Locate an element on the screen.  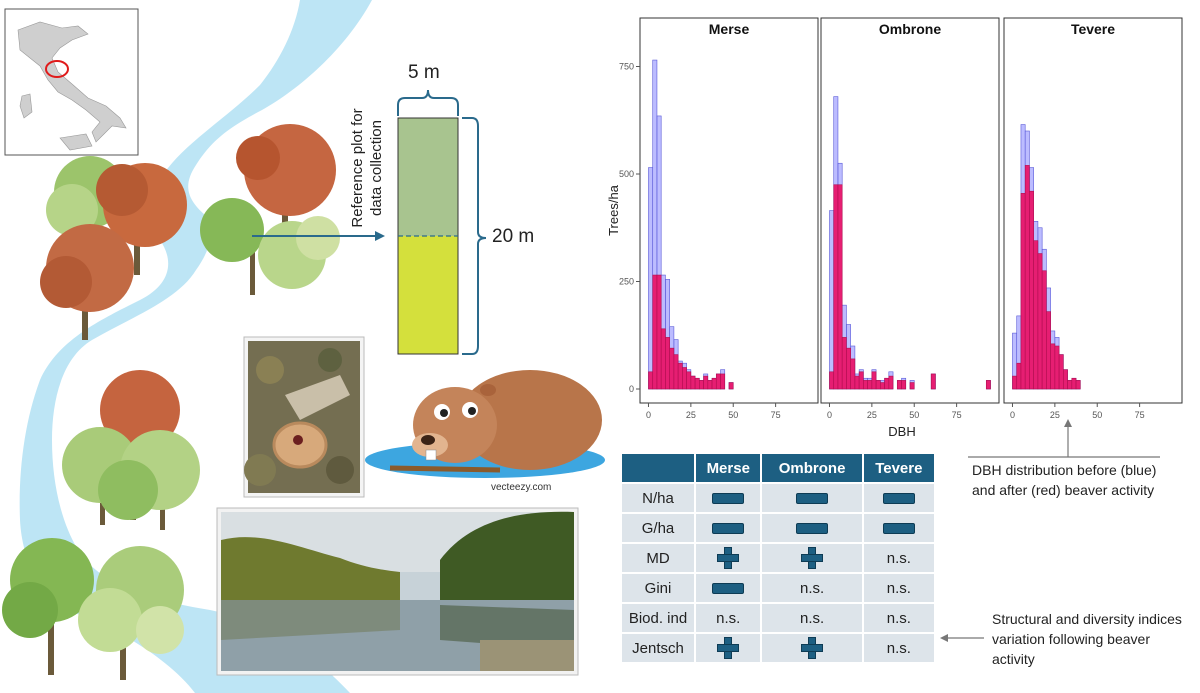
table-header-cell is located at coordinates (658, 468).